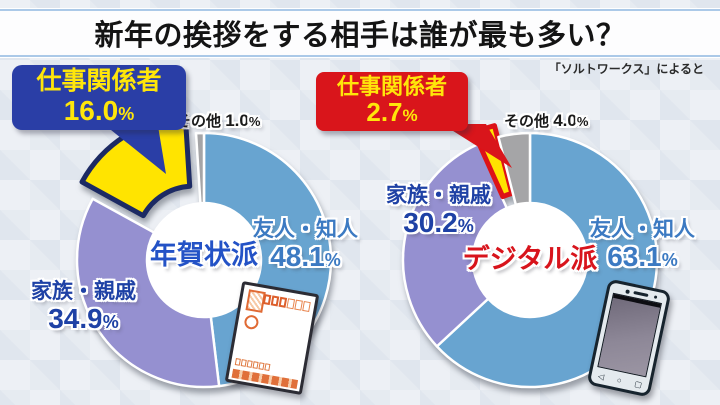 The height and width of the screenshot is (405, 720). Describe the element at coordinates (438, 211) in the screenshot. I see `digital-family-label: 家族・親戚 30.2%` at that location.